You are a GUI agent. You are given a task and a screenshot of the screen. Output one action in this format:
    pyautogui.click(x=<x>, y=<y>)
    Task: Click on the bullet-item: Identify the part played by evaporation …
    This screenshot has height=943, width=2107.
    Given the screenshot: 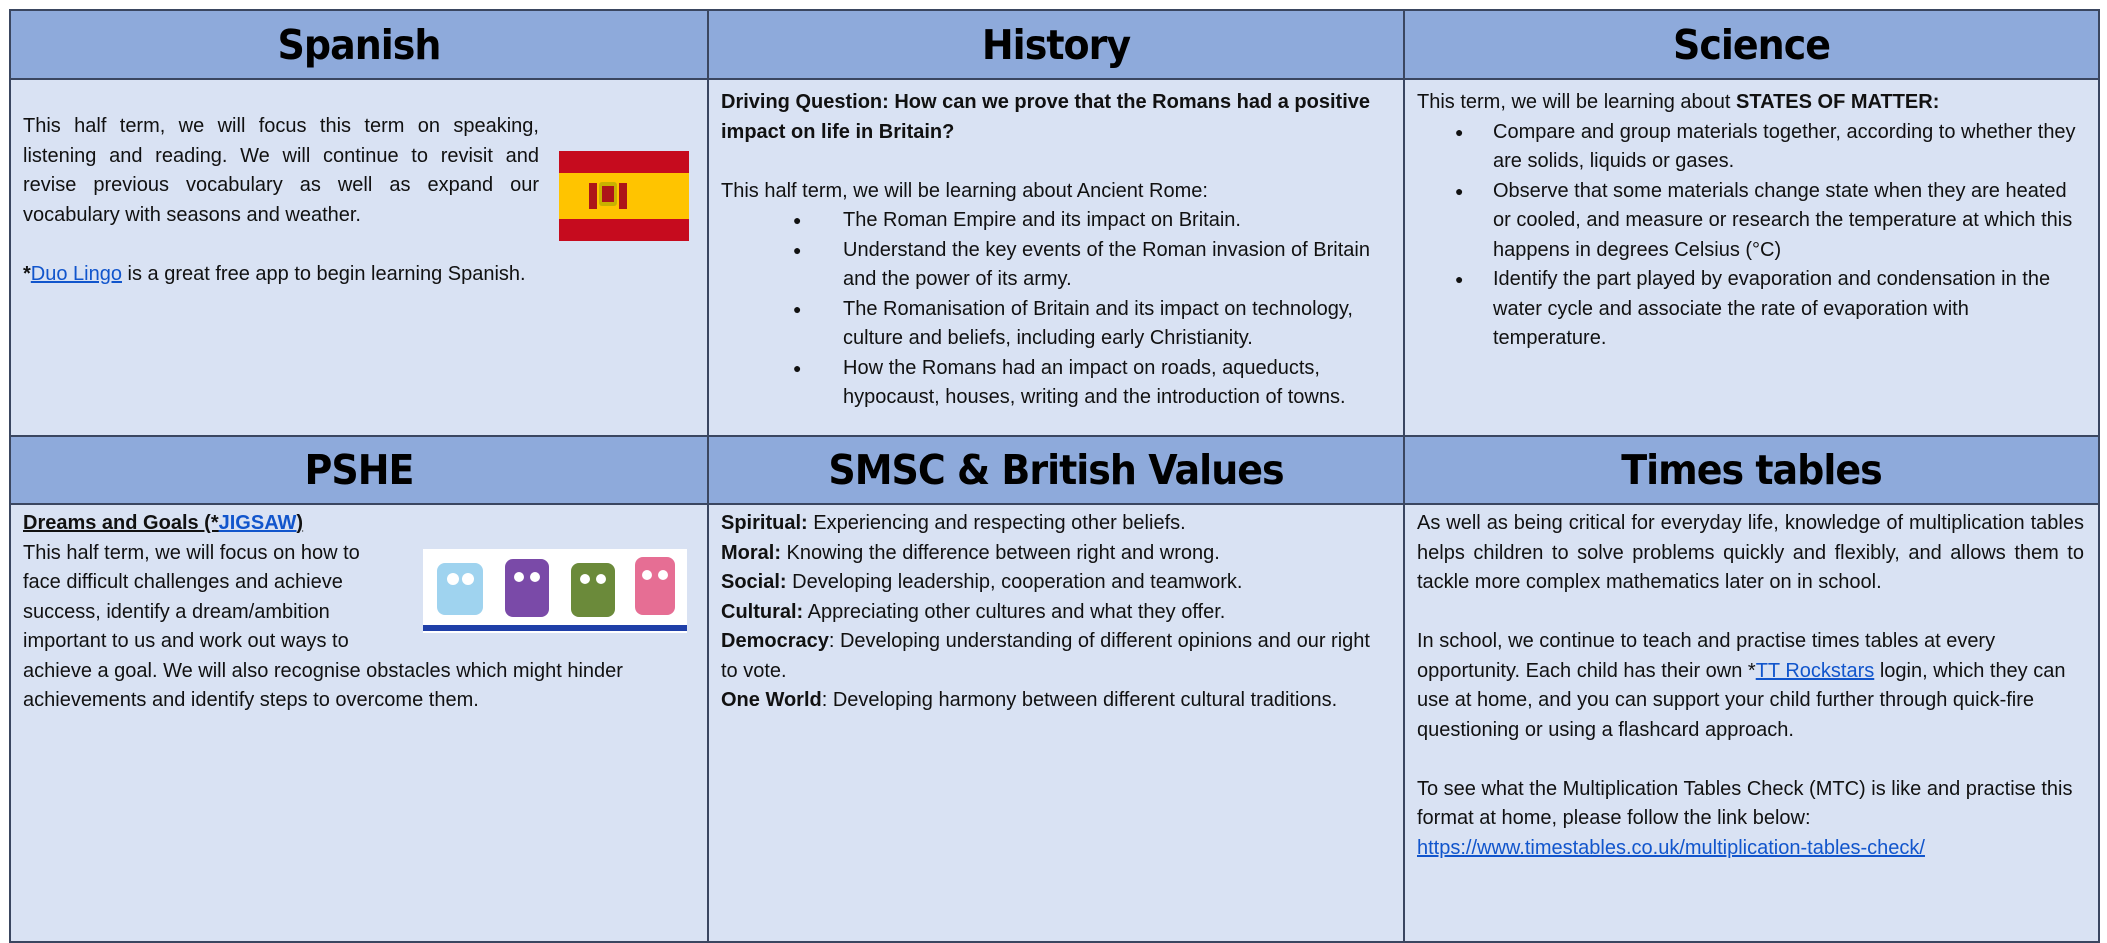 What is the action you would take?
    pyautogui.click(x=1769, y=309)
    